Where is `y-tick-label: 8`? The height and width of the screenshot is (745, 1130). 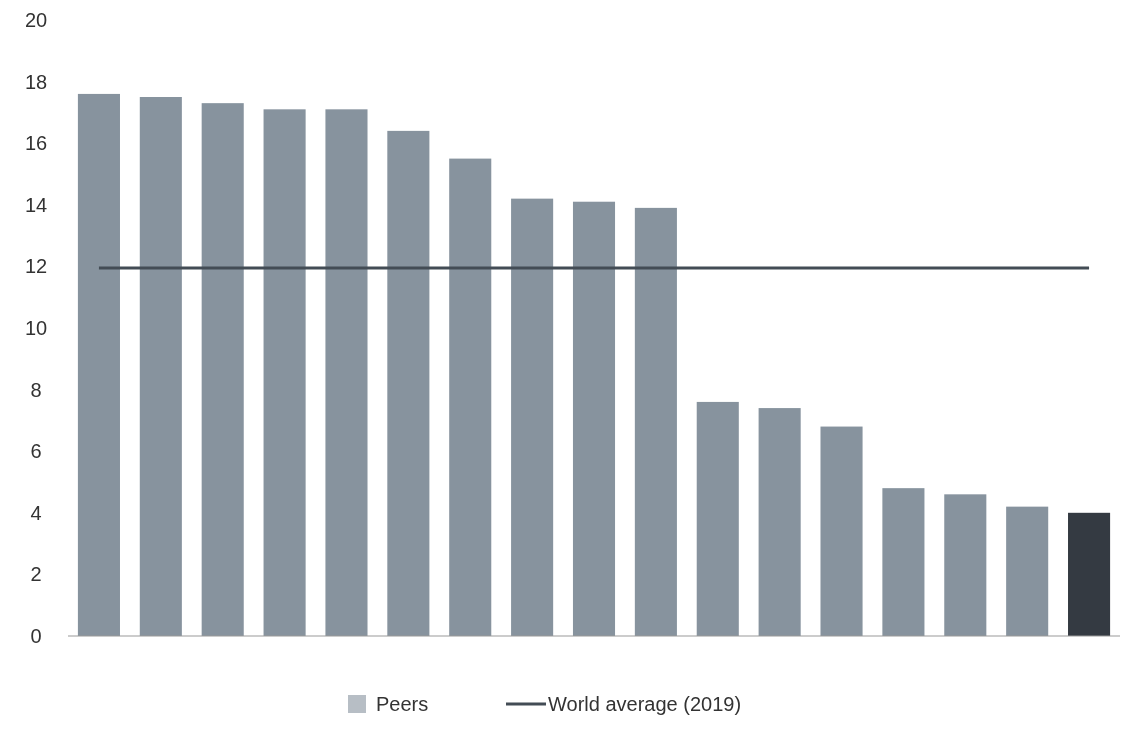
y-tick-label: 8 is located at coordinates (36, 389).